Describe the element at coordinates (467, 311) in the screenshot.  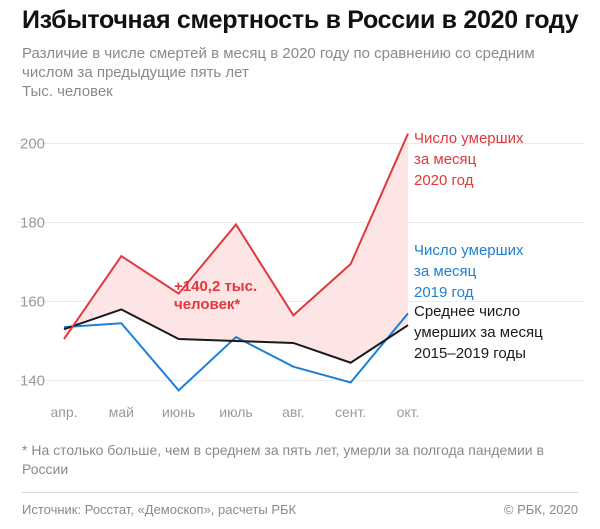
I see `label-average-line: Среднее число` at that location.